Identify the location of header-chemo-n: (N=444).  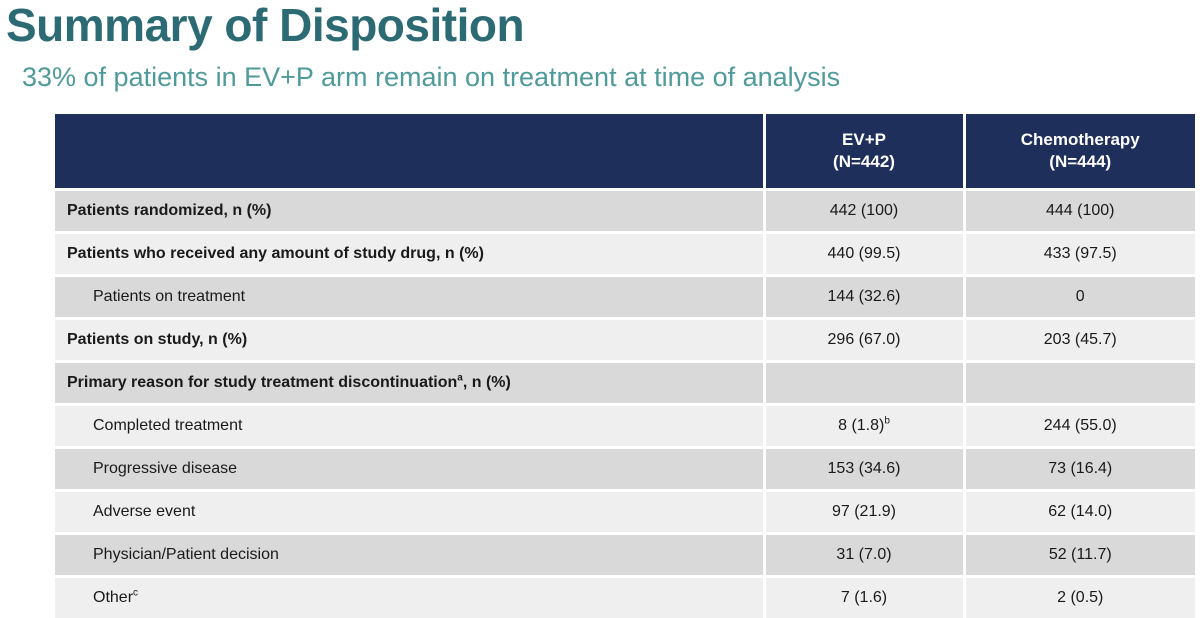
(1081, 162).